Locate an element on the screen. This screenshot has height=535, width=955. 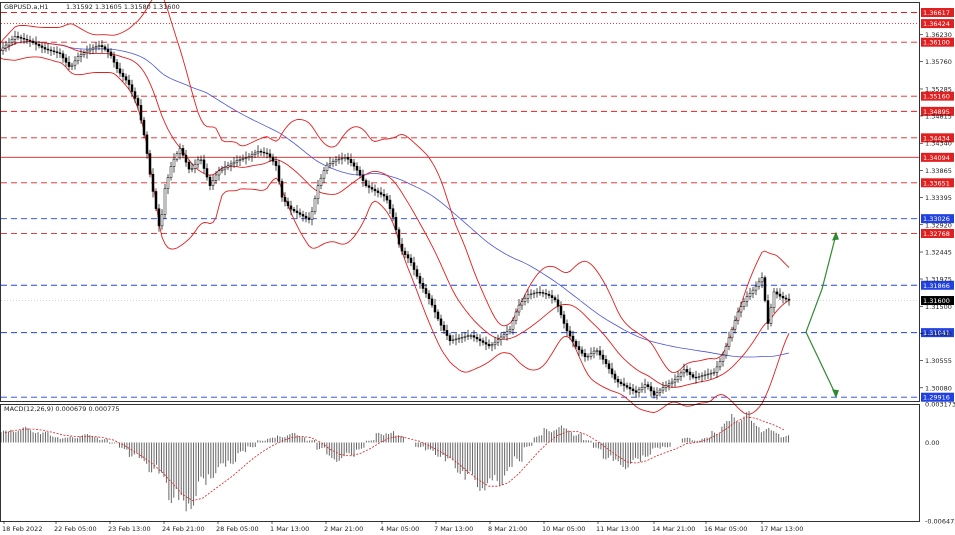
level-label: 1.33026 is located at coordinates (936, 219).